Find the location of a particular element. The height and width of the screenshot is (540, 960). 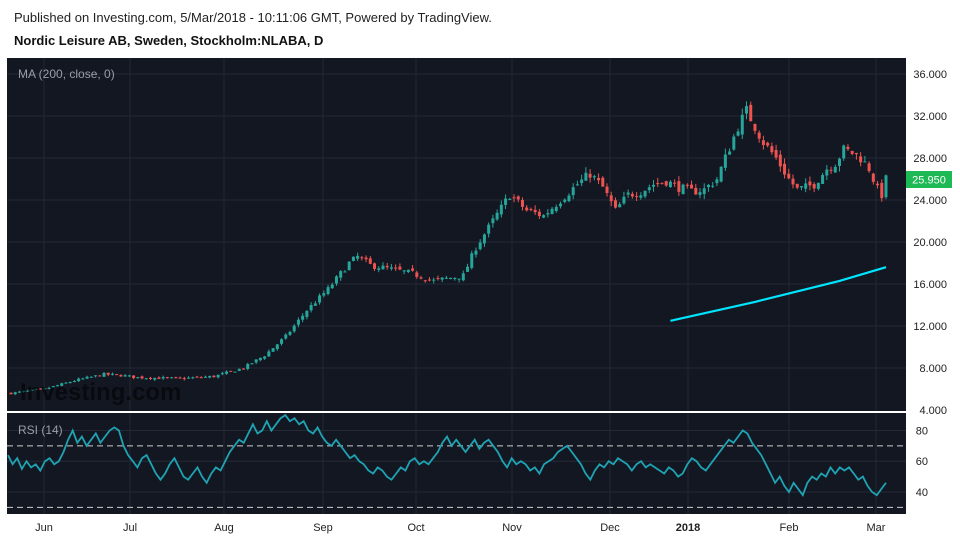

ma-layer is located at coordinates (778, 294).